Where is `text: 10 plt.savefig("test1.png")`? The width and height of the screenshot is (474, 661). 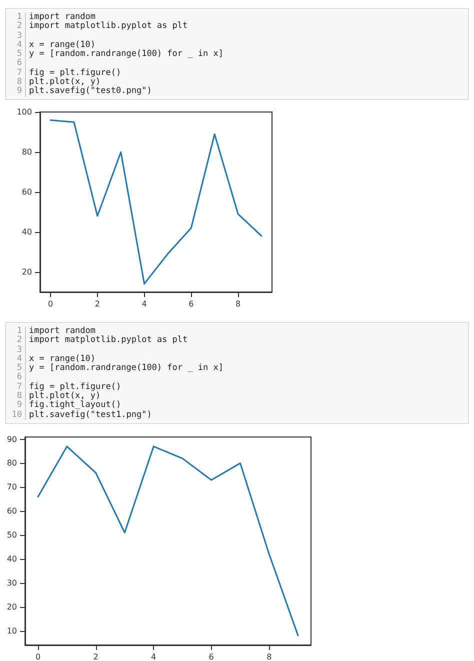
text: 10 plt.savefig("test1.png") is located at coordinates (81, 415).